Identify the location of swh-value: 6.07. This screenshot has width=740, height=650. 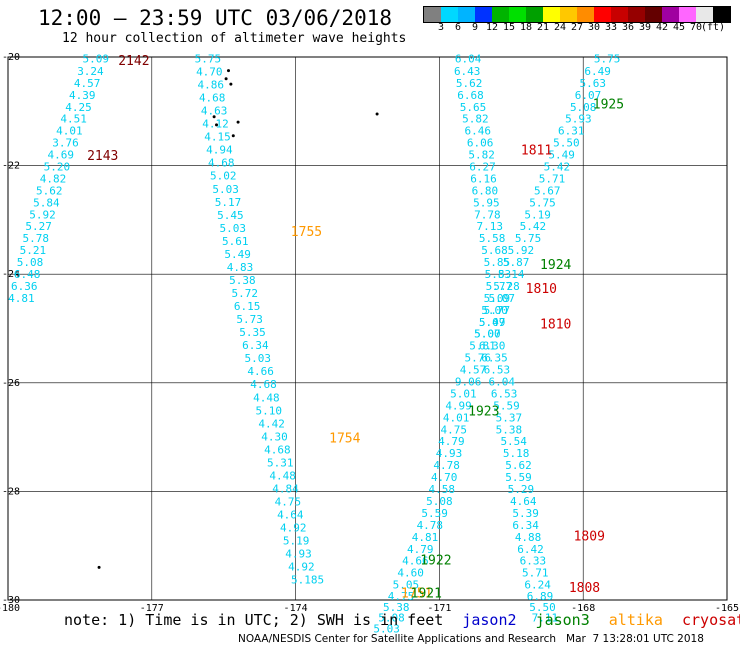
(588, 95).